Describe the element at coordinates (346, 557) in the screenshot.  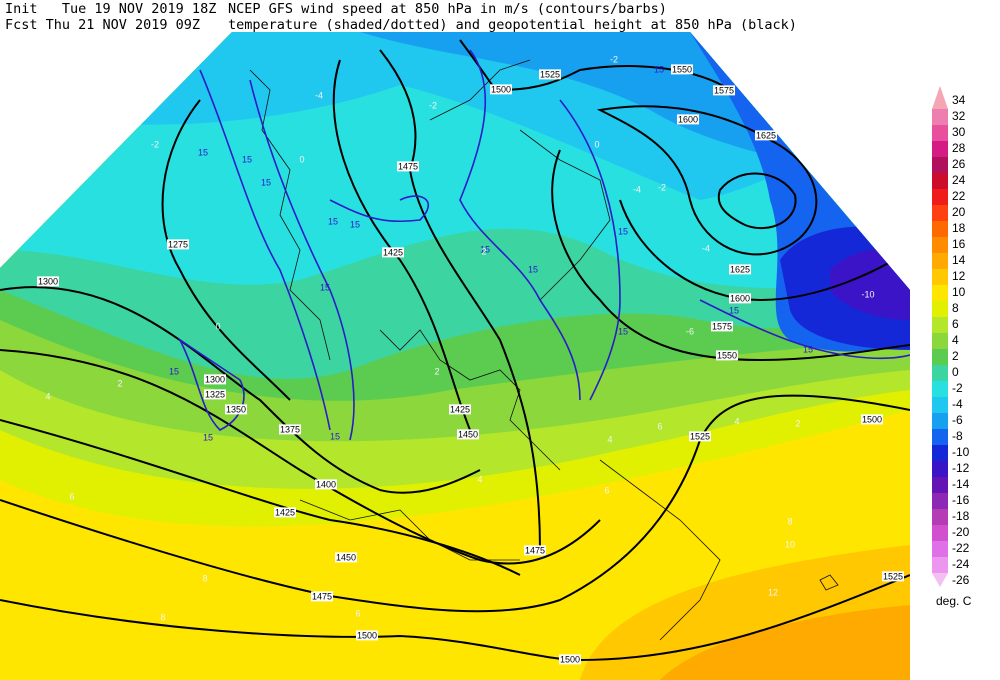
I see `height-label: 1450` at that location.